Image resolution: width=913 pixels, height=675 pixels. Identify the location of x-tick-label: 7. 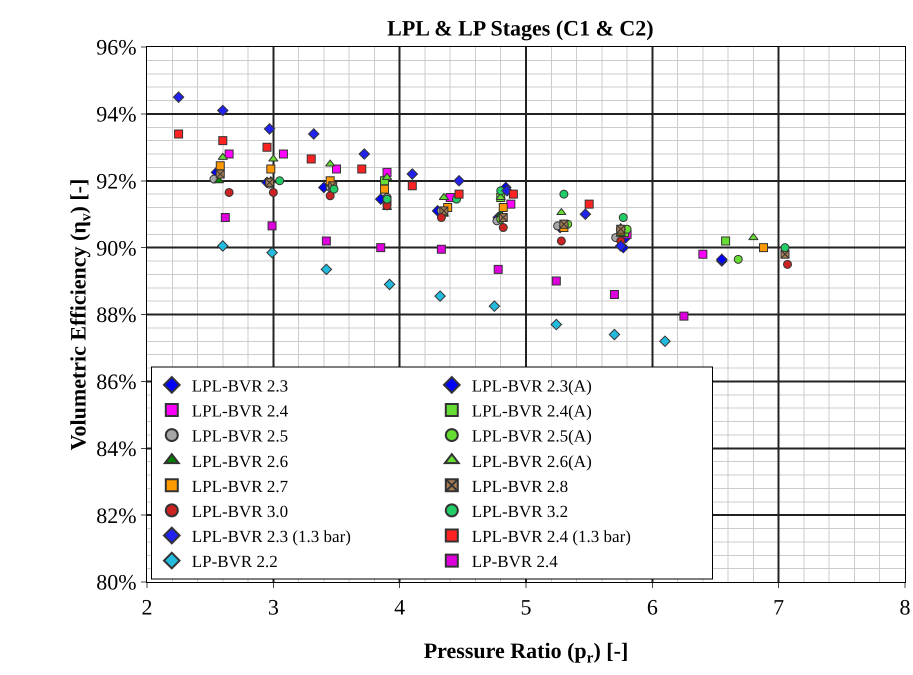
(778, 607).